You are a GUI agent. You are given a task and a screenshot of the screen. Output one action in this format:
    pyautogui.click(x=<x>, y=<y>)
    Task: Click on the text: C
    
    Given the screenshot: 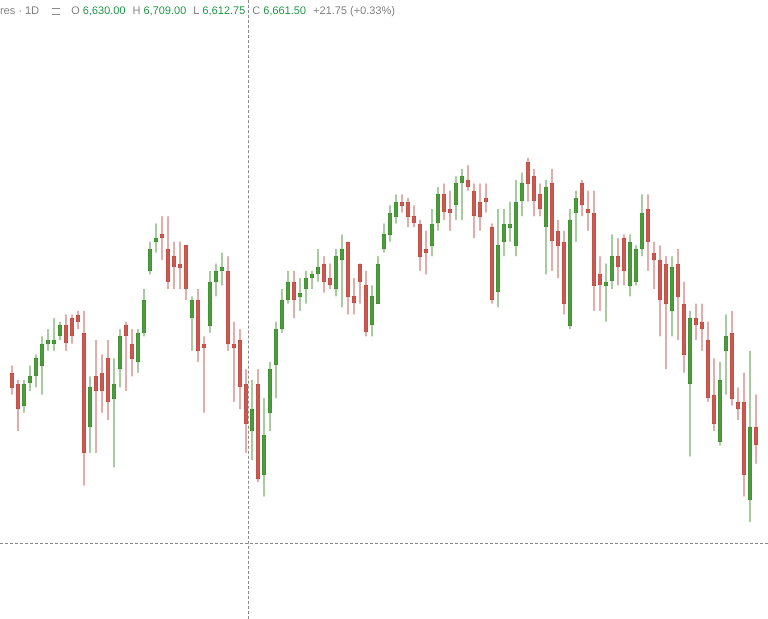 What is the action you would take?
    pyautogui.click(x=256, y=11)
    